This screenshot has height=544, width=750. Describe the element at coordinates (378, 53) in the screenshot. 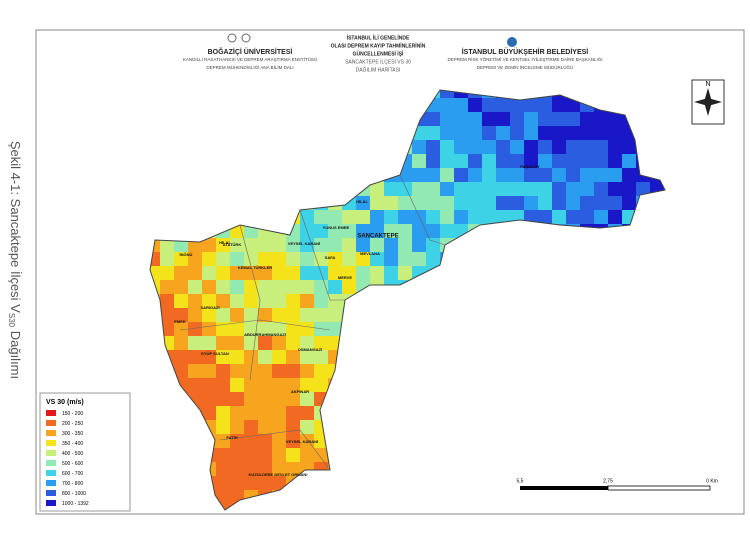

I see `header-line: GÜNCELLENMESİ İŞİ` at that location.